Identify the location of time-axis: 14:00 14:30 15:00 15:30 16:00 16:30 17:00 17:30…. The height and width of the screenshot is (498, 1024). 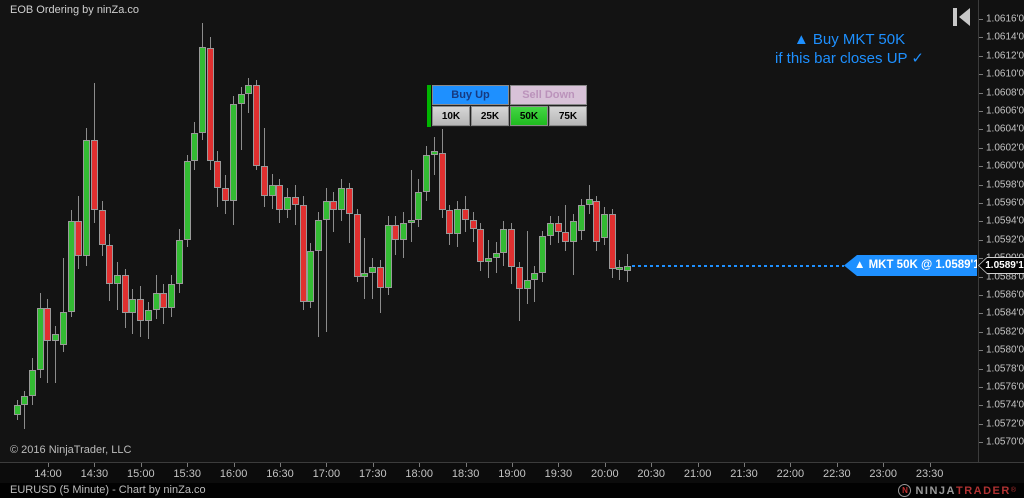
(512, 472).